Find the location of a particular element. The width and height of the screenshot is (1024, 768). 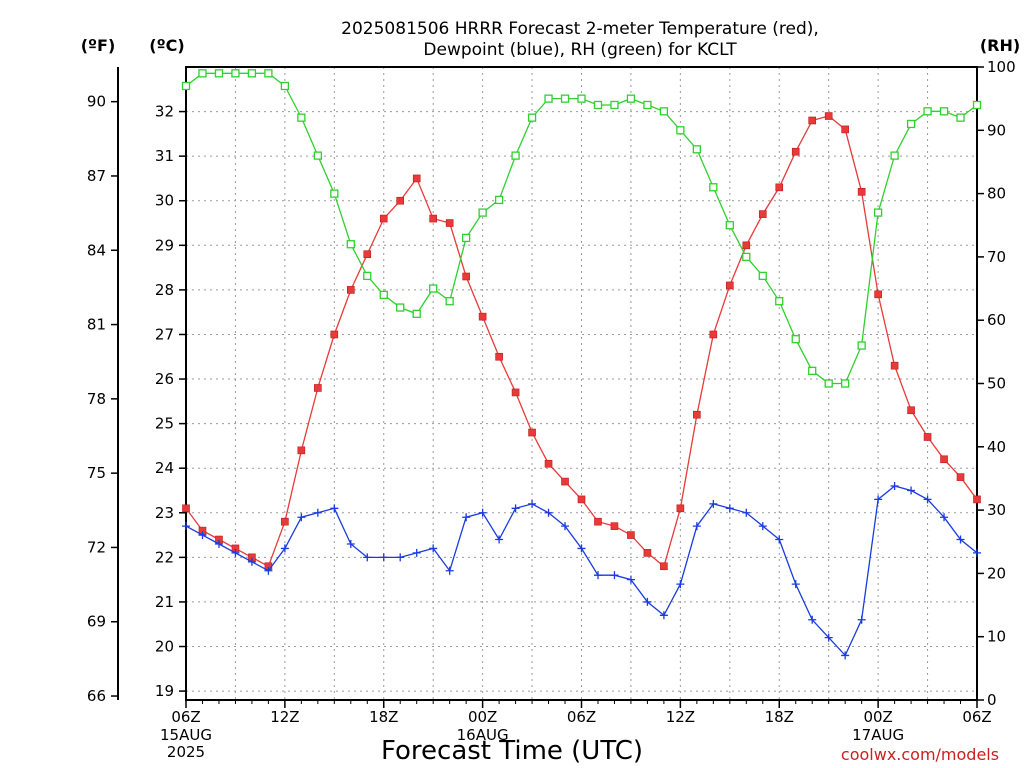

celsius-tick-label: 26 is located at coordinates (164, 379).